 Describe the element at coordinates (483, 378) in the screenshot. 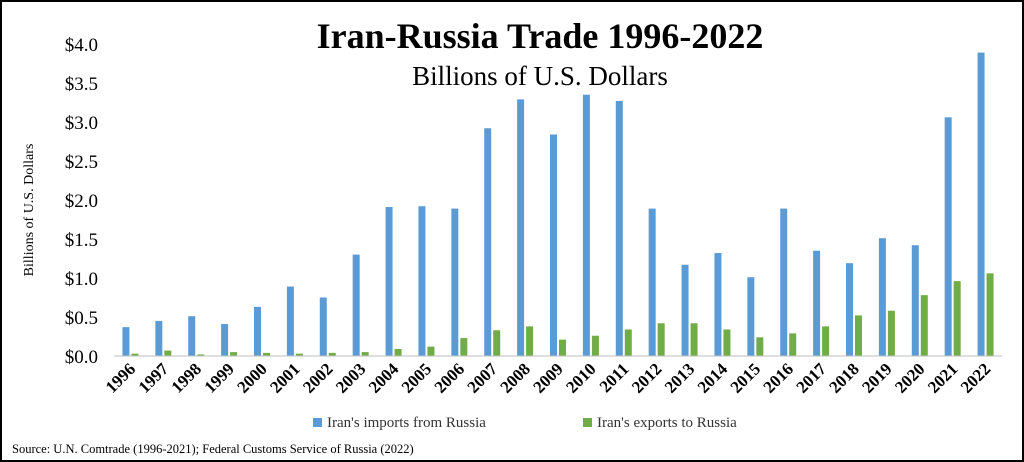

I see `x-tick-label: 2007` at that location.